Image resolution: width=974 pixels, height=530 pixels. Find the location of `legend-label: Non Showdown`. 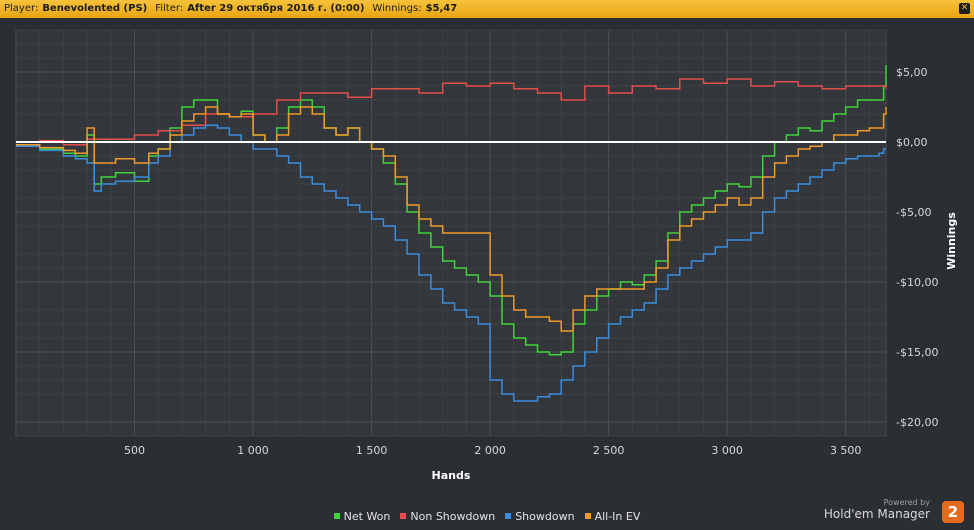

legend-label: Non Showdown is located at coordinates (453, 516).